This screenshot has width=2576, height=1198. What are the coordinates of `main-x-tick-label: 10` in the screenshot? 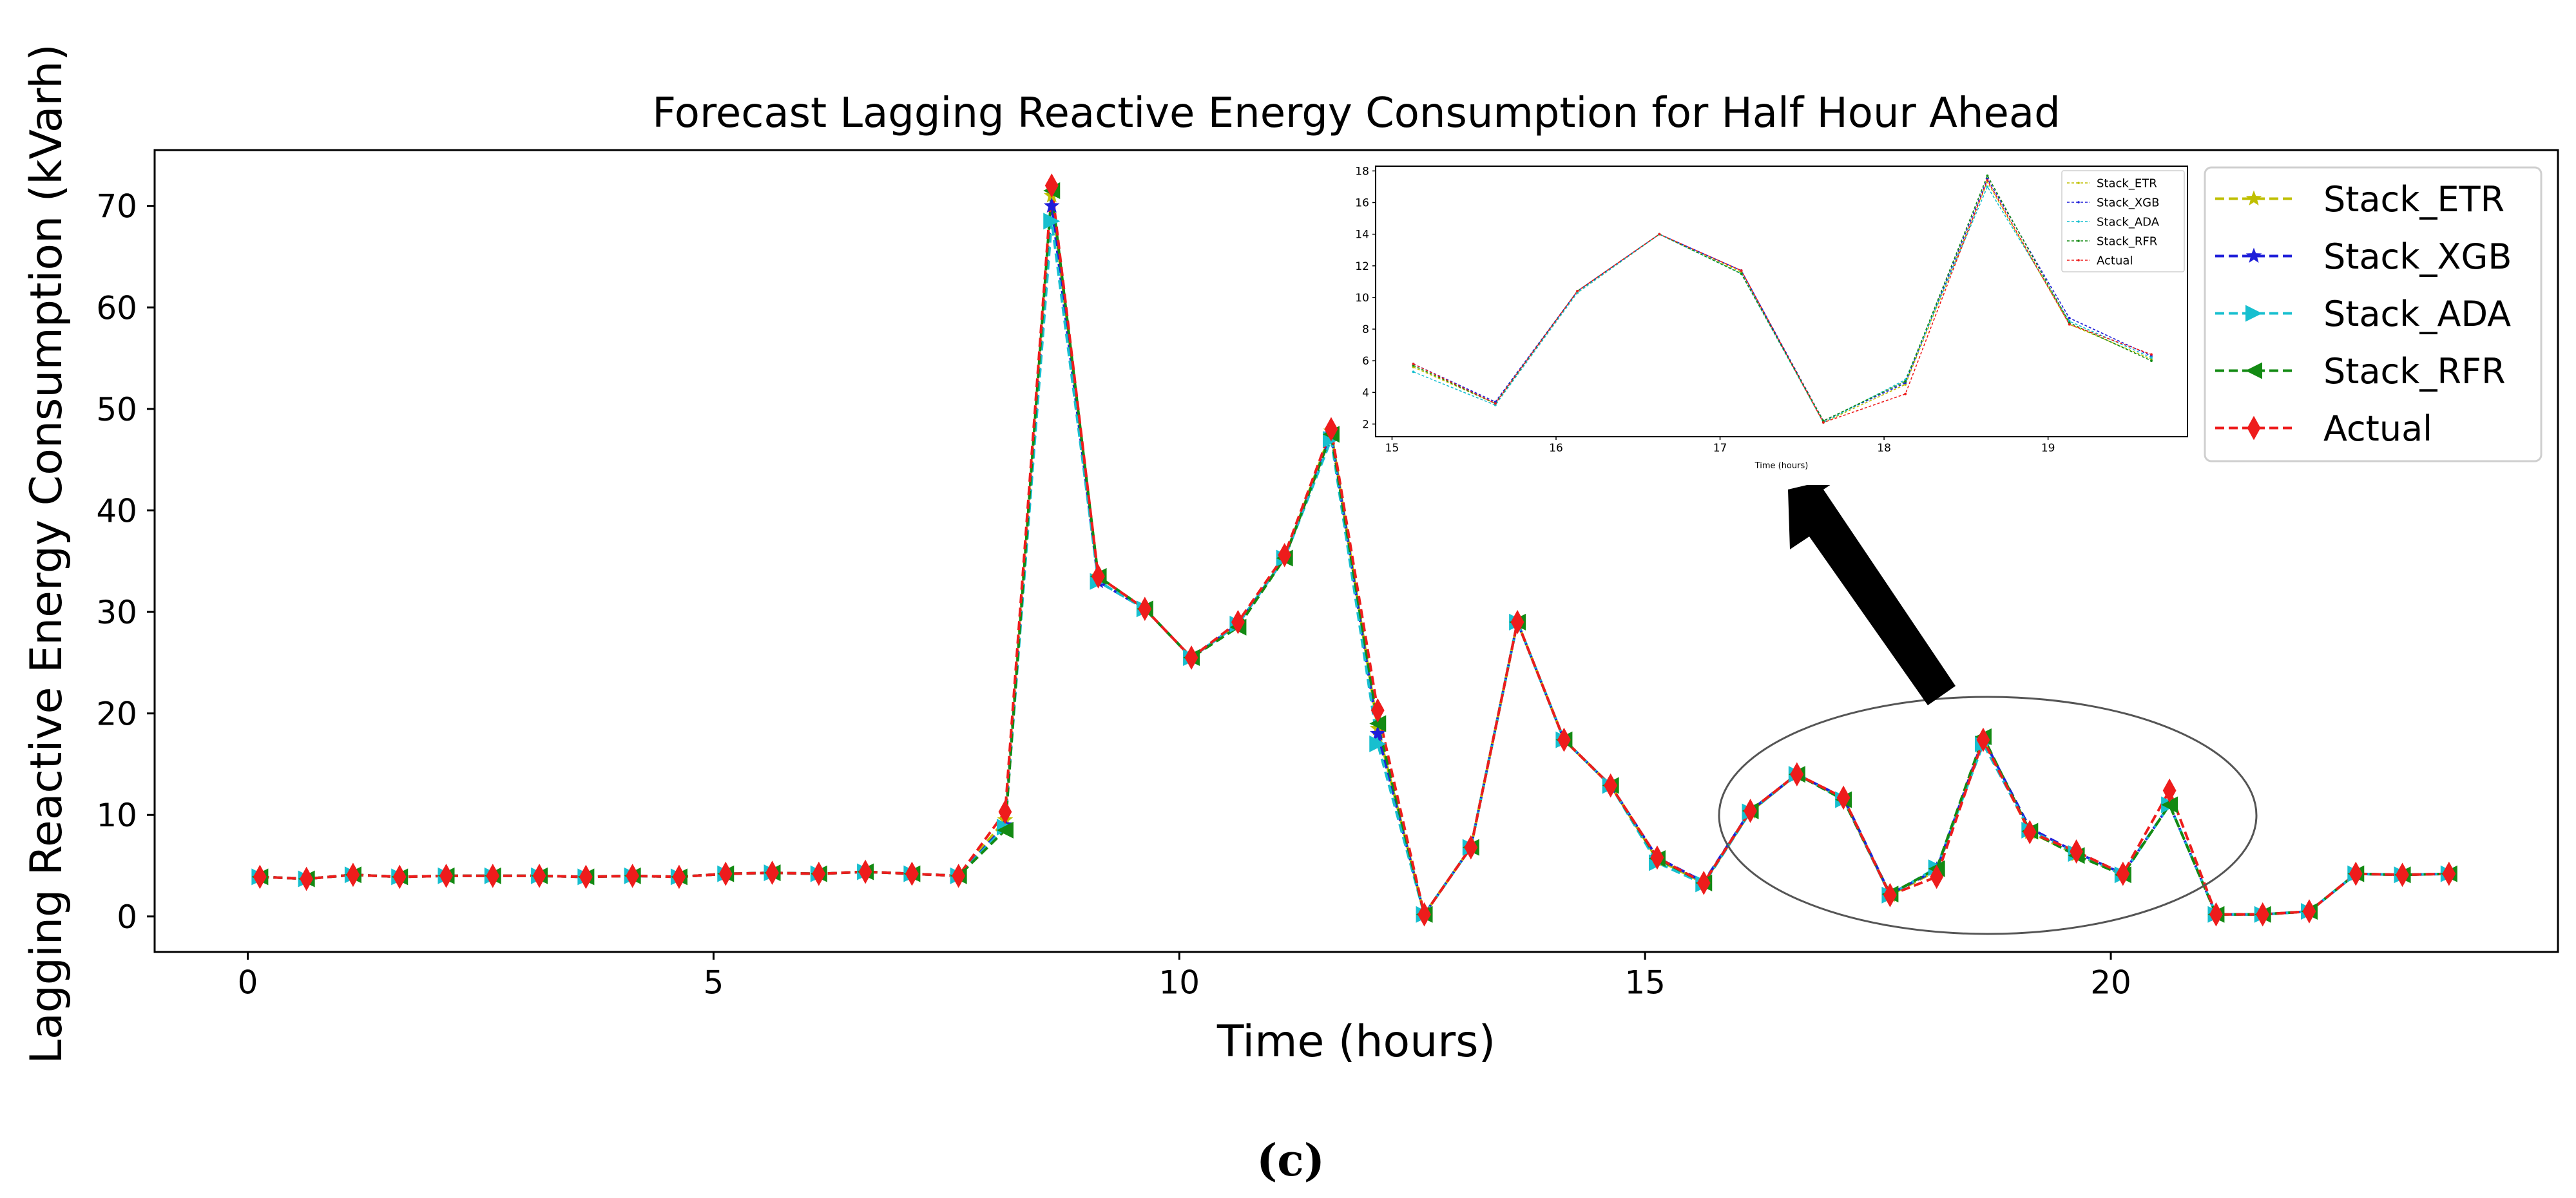 It's located at (1179, 983).